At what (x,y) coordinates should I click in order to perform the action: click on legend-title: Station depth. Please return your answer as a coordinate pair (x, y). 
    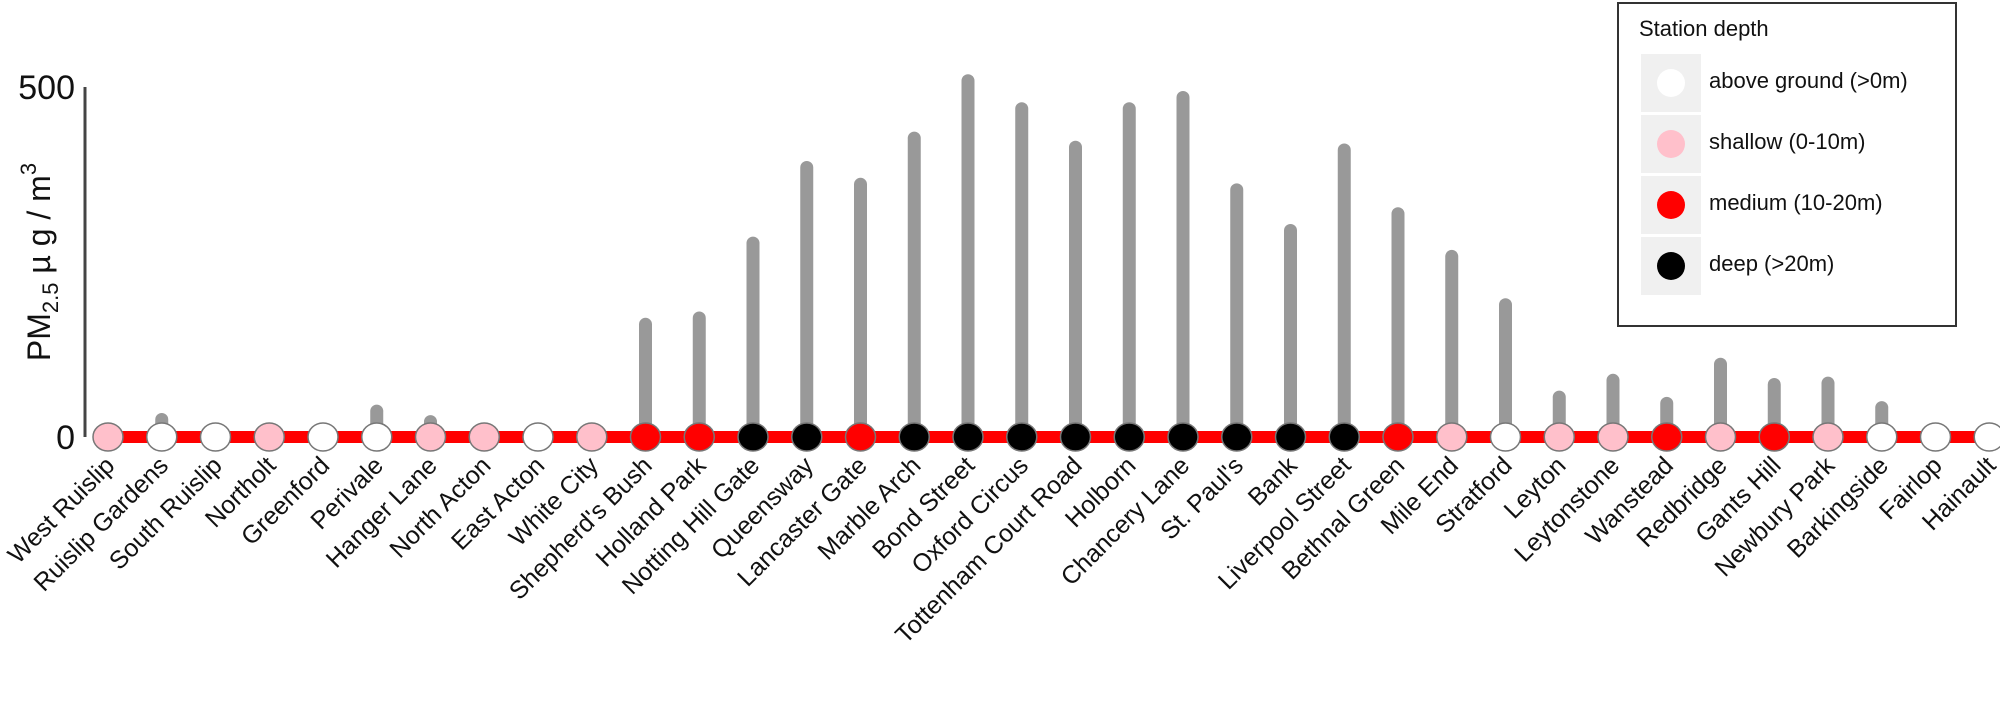
    Looking at the image, I should click on (1704, 28).